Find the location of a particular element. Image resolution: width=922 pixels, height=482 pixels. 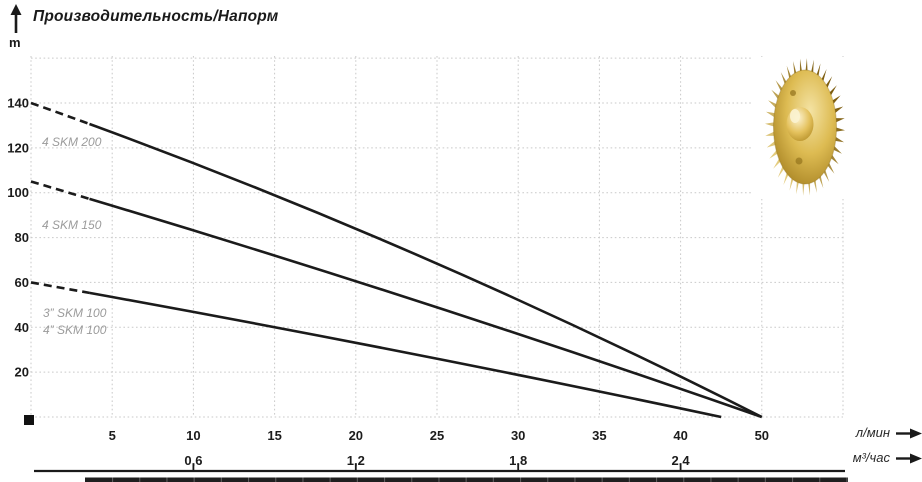

bottom-scale-band is located at coordinates (466, 479).